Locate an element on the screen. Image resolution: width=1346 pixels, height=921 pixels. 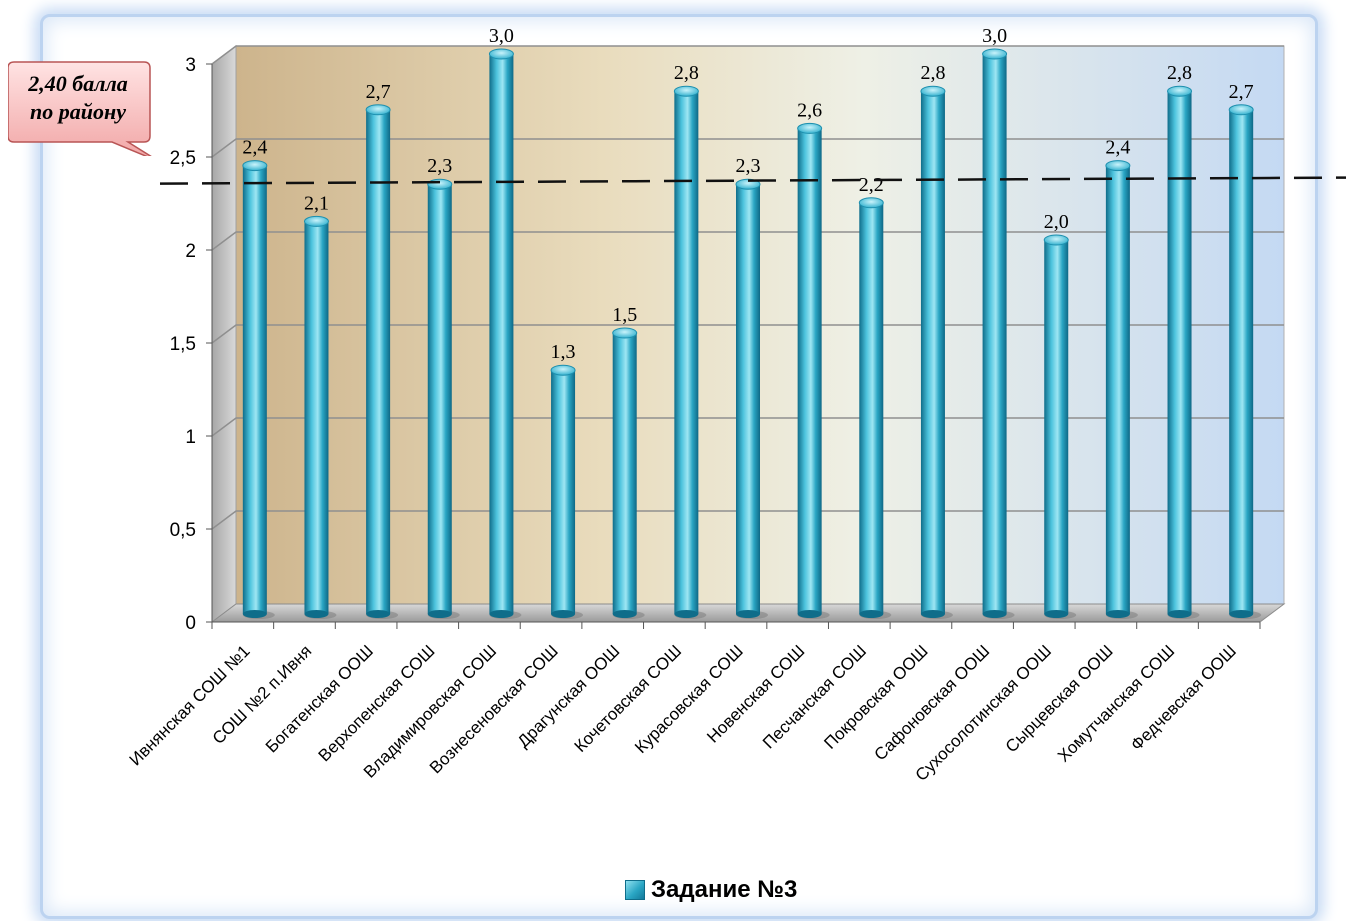
y-tick-label: 0 is located at coordinates (190, 623).